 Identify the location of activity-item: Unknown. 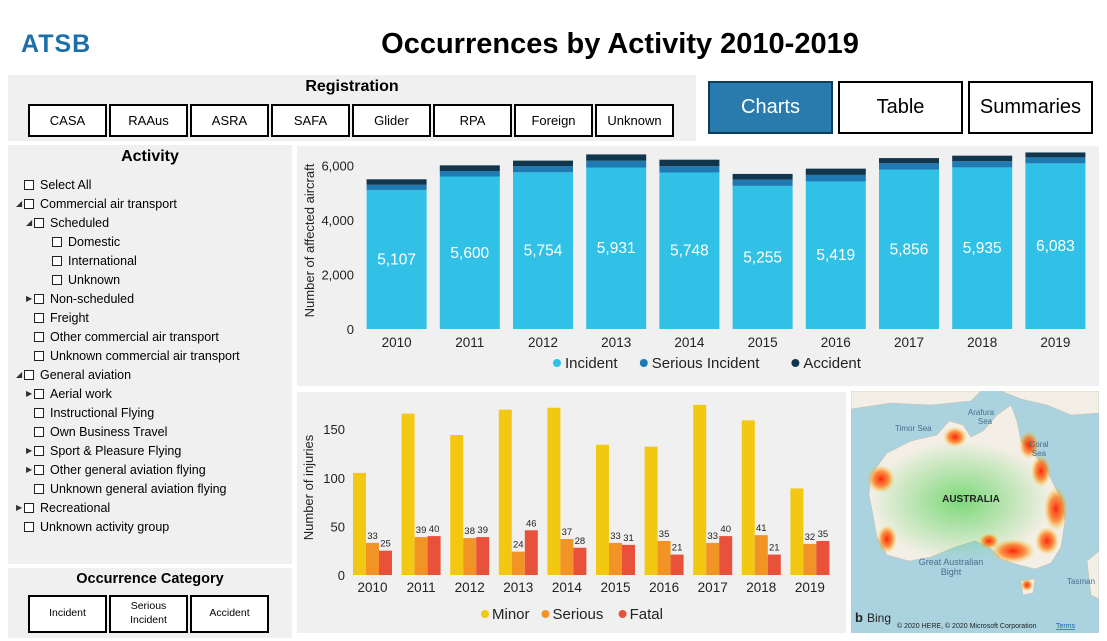
(151, 279).